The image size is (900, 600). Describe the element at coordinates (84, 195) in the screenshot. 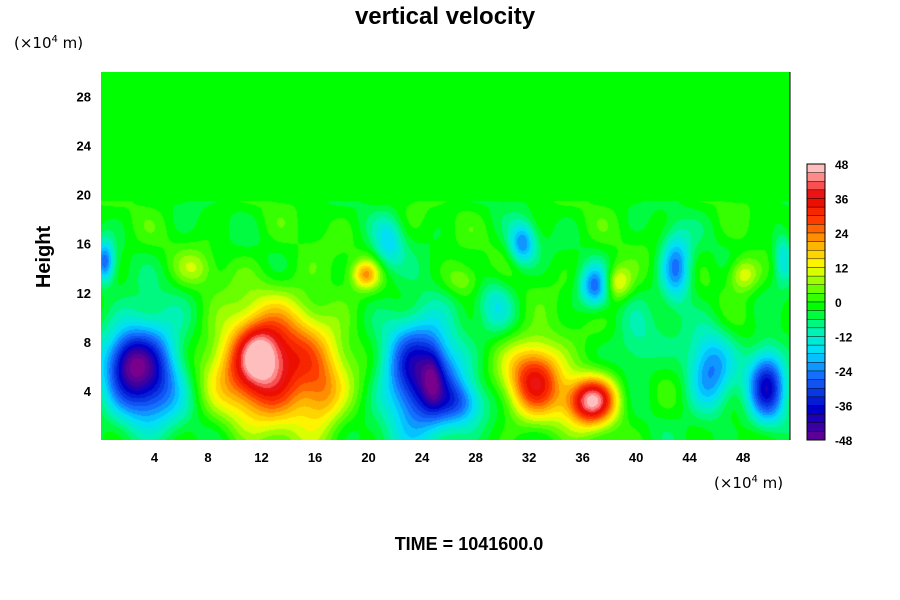

I see `y-tick-label: 20` at that location.